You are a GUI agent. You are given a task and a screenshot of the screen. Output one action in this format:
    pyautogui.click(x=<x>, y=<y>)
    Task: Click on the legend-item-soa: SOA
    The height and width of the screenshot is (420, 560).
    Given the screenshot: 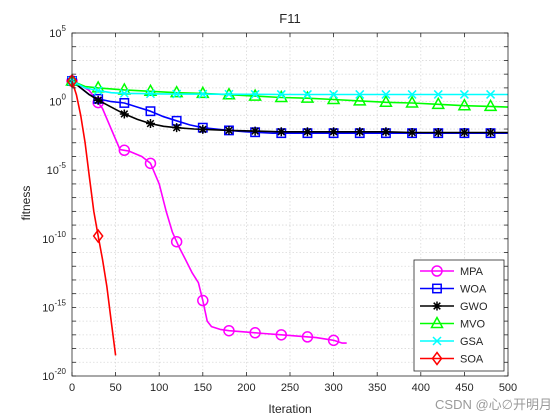 What is the action you would take?
    pyautogui.click(x=452, y=358)
    